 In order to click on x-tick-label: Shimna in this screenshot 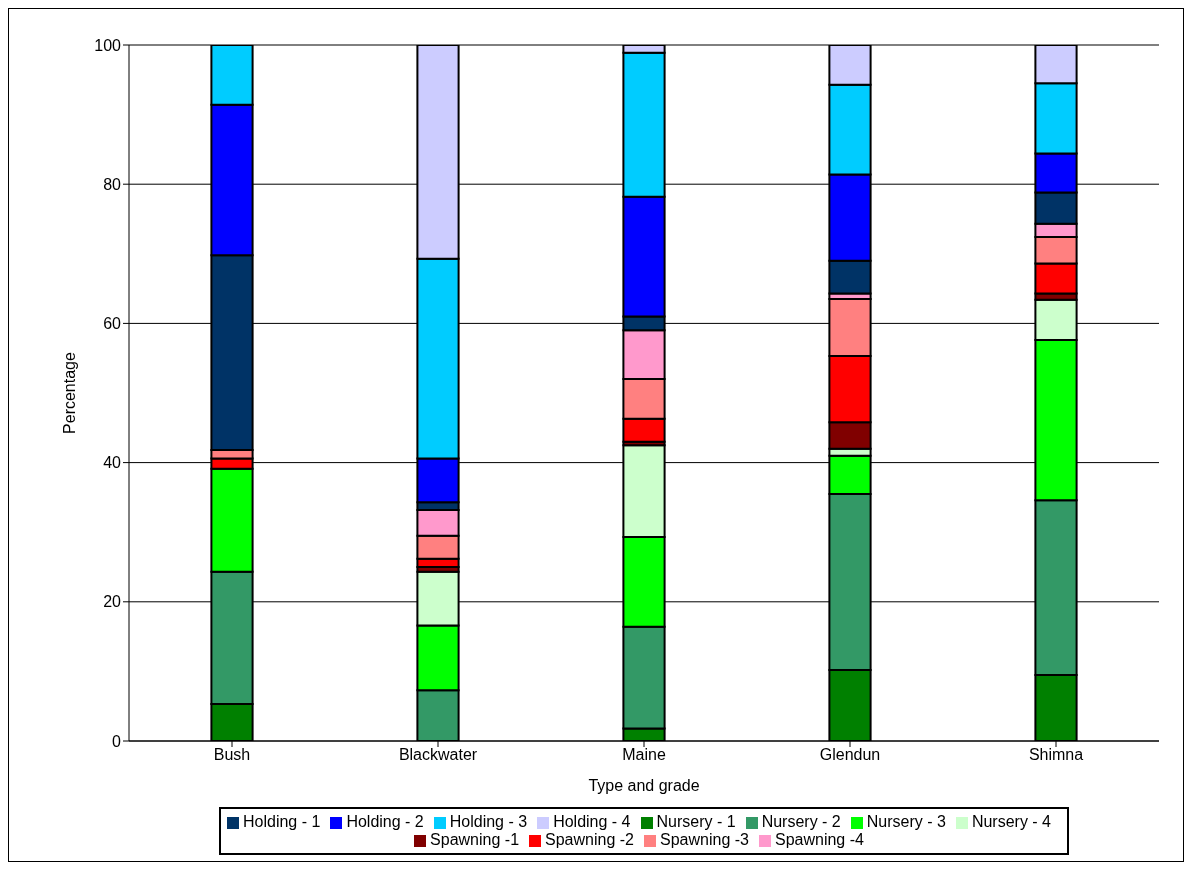, I will do `click(1056, 755)`.